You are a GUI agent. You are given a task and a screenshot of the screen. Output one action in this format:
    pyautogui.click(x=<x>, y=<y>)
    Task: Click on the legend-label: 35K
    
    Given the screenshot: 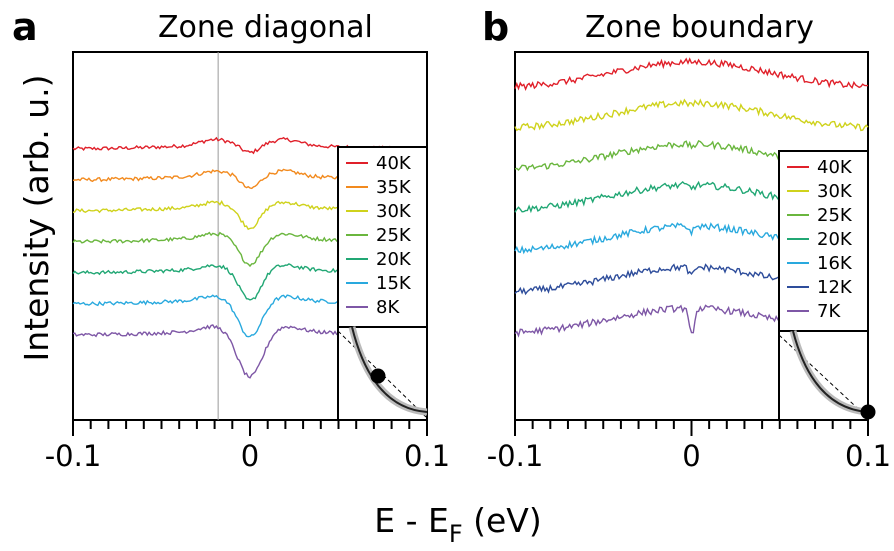 What is the action you would take?
    pyautogui.click(x=394, y=187)
    